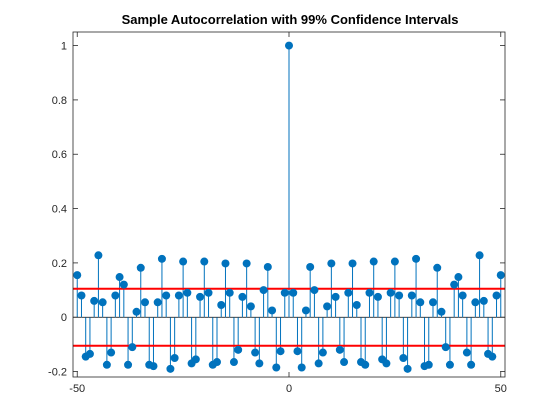 The height and width of the screenshot is (420, 560). Describe the element at coordinates (59, 210) in the screenshot. I see `y-tick-label: 0.4` at that location.